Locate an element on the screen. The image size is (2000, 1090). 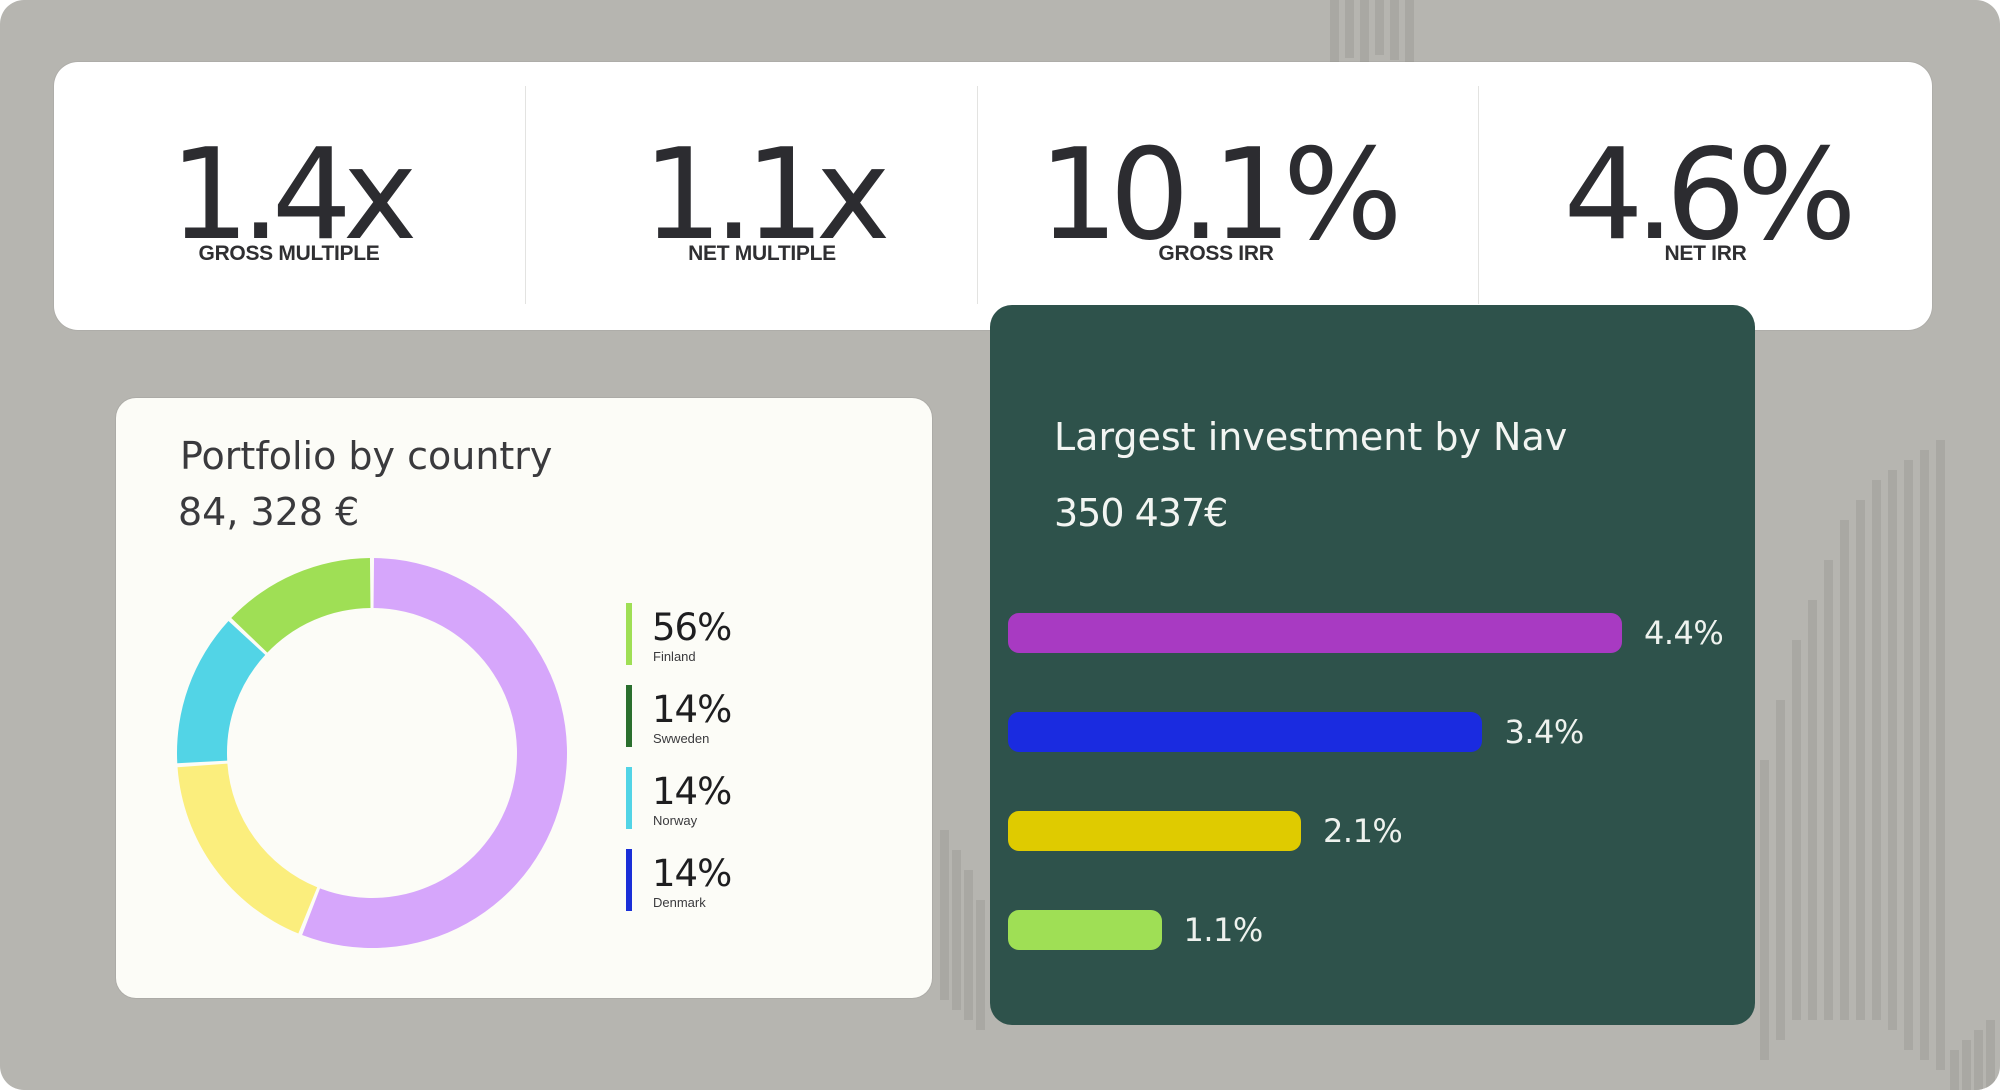
portfolio-total: 84, 328 € is located at coordinates (269, 512).